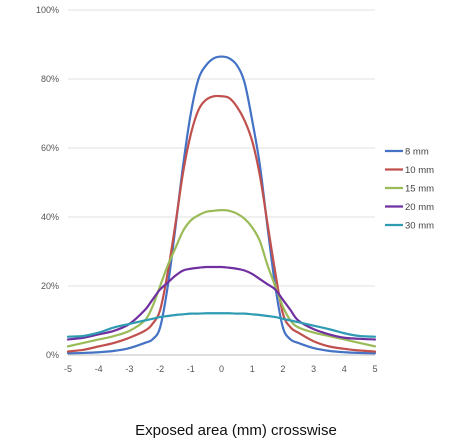  I want to click on x-tick-label: 2, so click(282, 369).